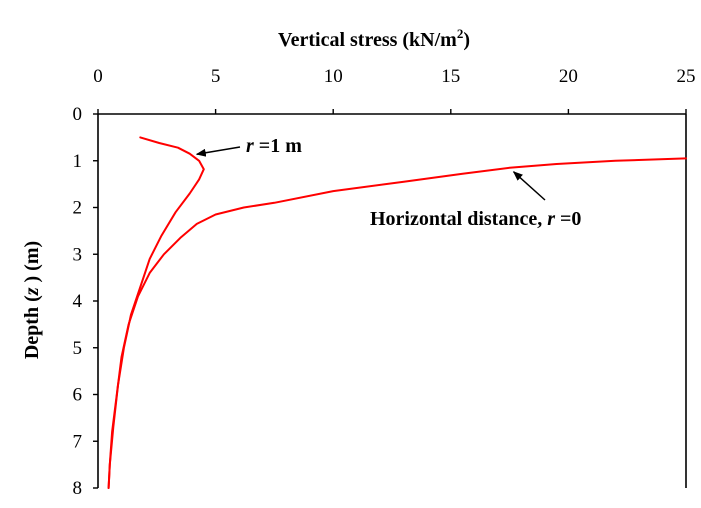 This screenshot has width=701, height=508. I want to click on y-tick-label: 0, so click(78, 114).